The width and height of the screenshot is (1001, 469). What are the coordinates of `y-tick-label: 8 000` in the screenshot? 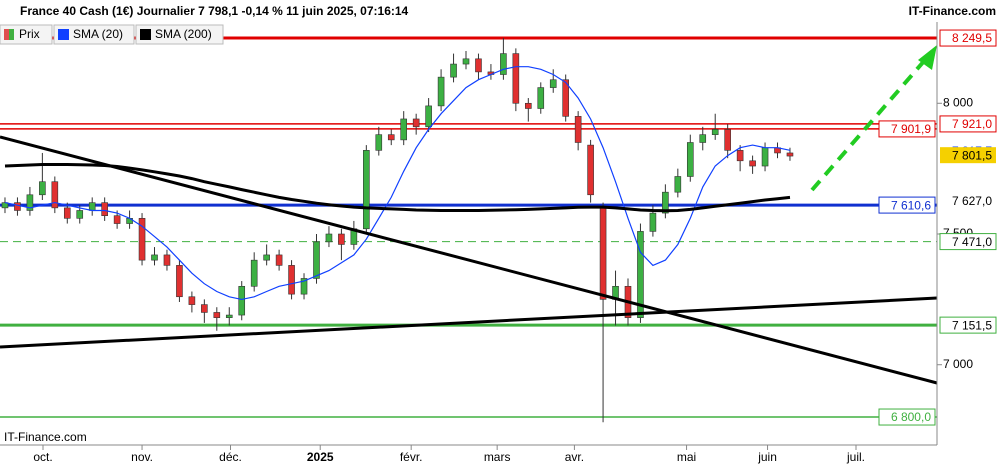 It's located at (958, 102).